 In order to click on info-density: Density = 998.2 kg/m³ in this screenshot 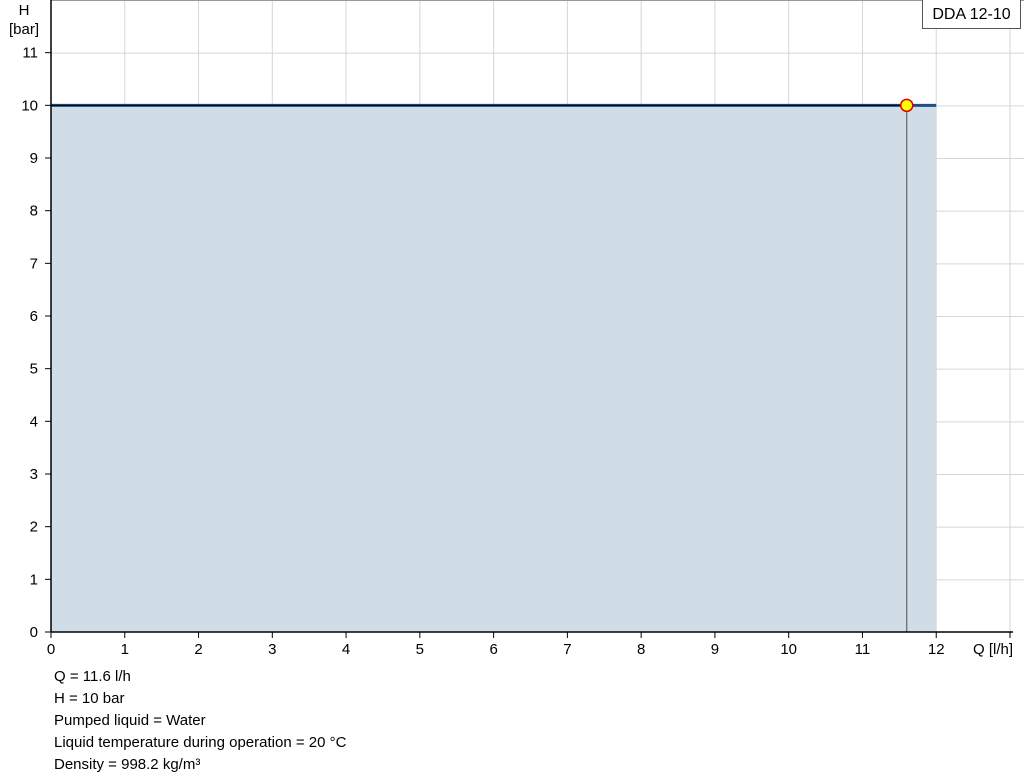, I will do `click(127, 764)`.